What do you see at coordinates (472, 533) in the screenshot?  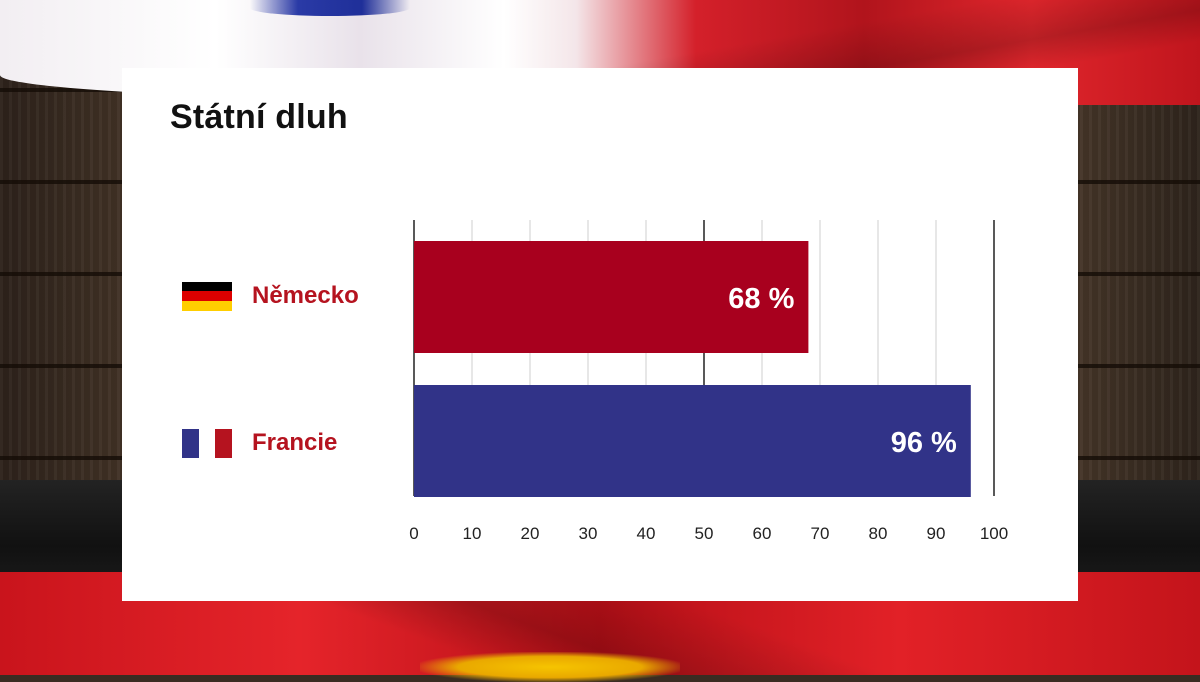 I see `tick-label: 10` at bounding box center [472, 533].